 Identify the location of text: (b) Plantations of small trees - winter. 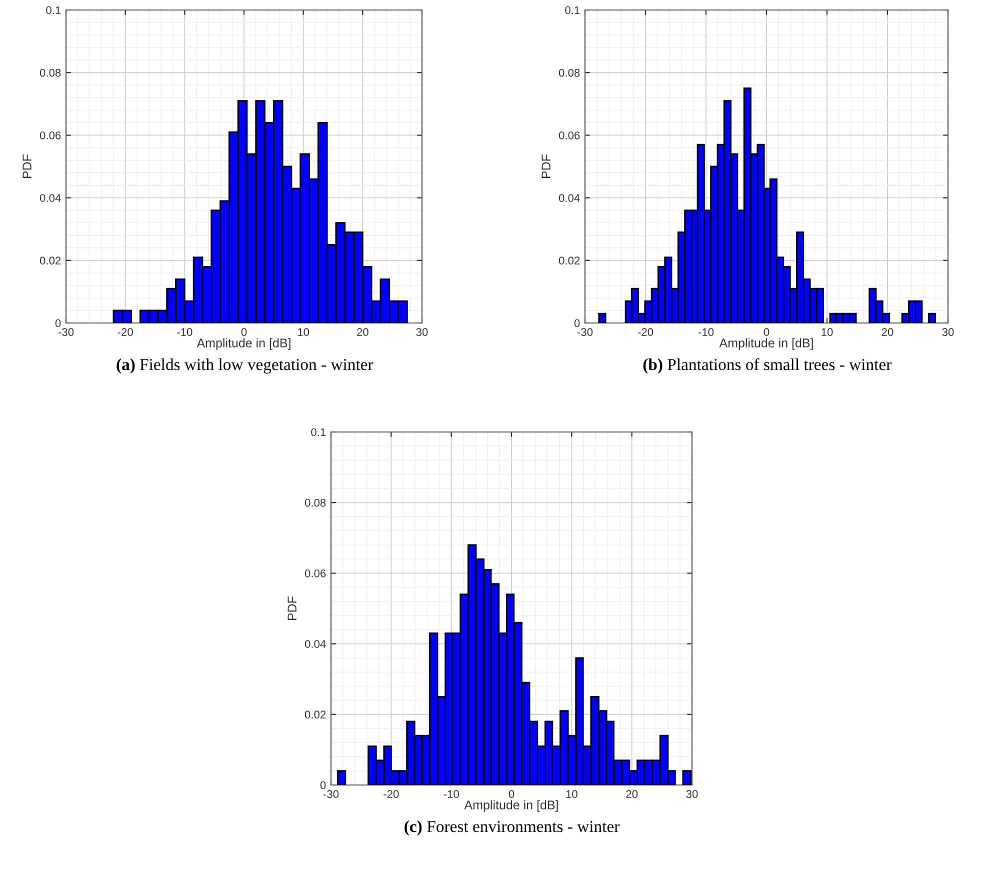
(767, 366).